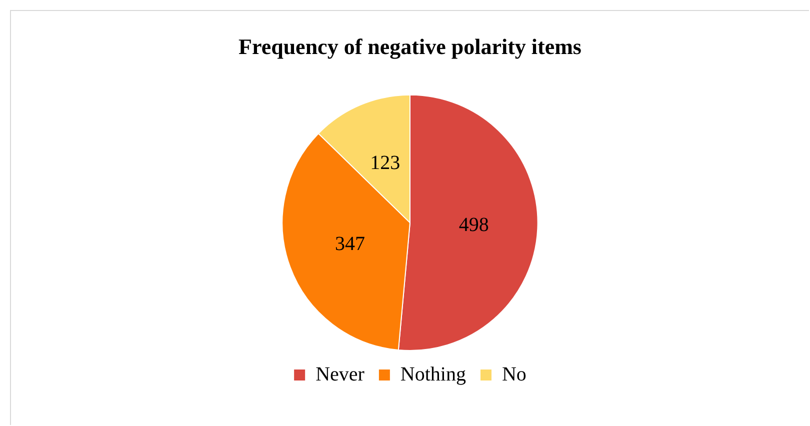  What do you see at coordinates (385, 163) in the screenshot?
I see `data-label: 123` at bounding box center [385, 163].